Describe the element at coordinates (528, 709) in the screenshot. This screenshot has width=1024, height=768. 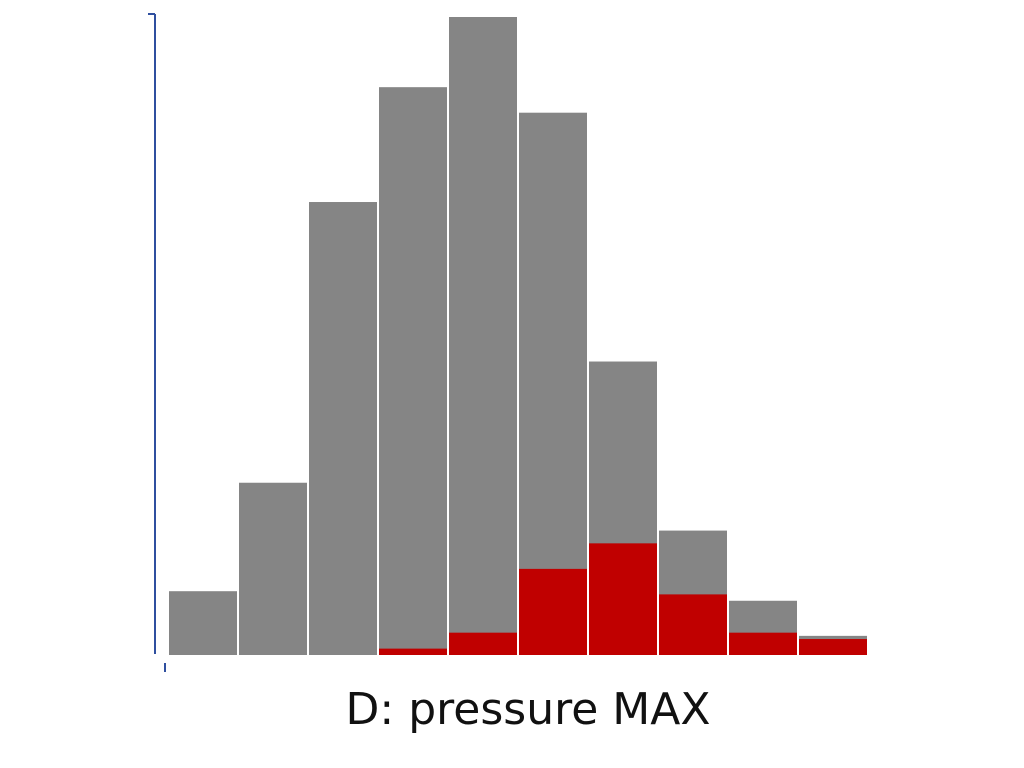
I see `x-axis-label: D: pressure MAX` at that location.